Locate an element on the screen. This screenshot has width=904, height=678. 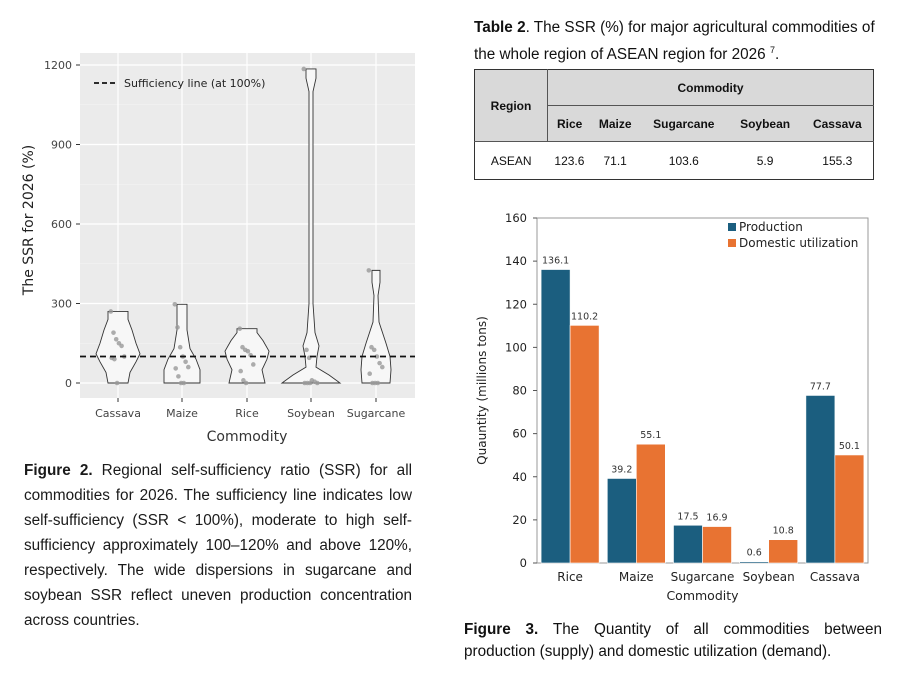
col-header: Maize is located at coordinates (615, 123).